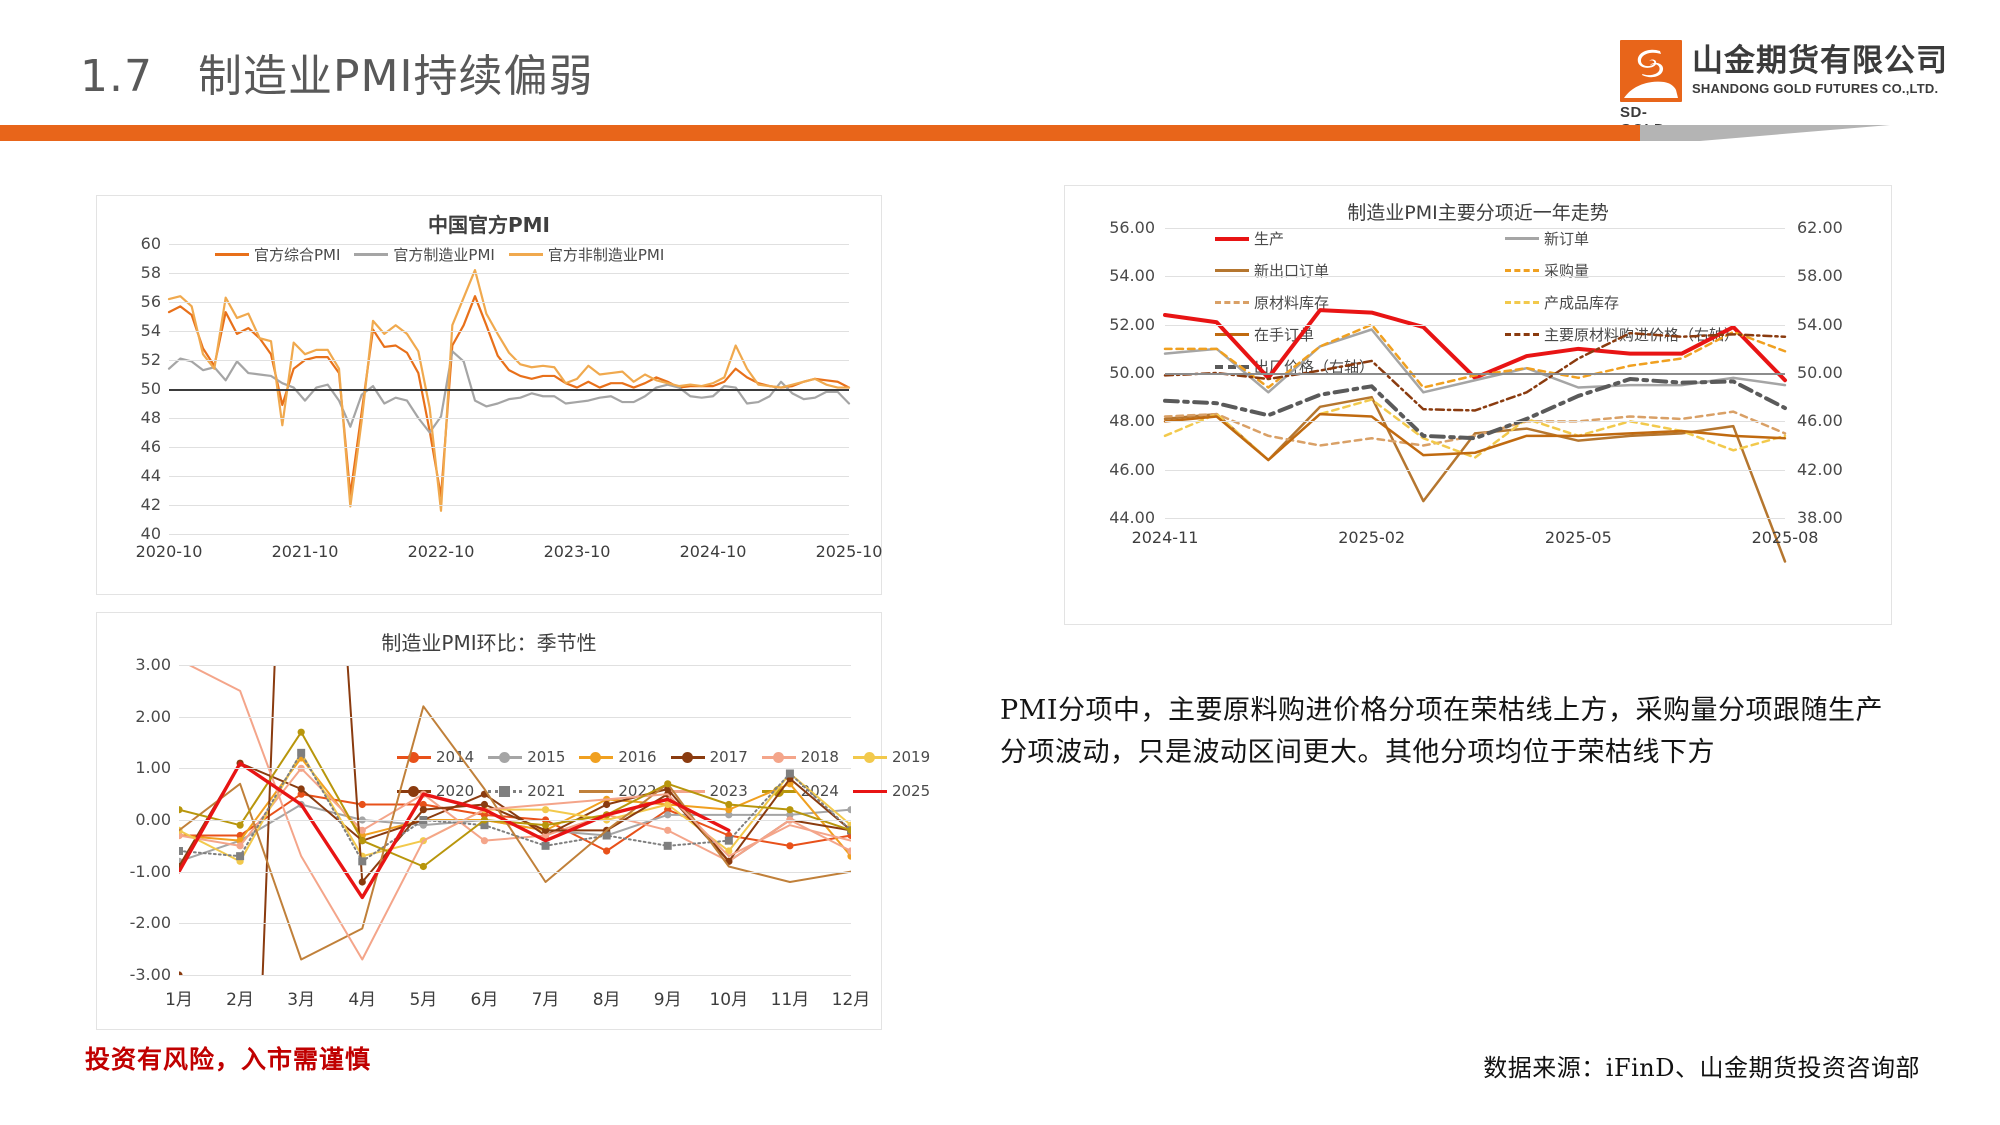 The width and height of the screenshot is (2000, 1125). I want to click on legend-item: 2016, so click(618, 757).